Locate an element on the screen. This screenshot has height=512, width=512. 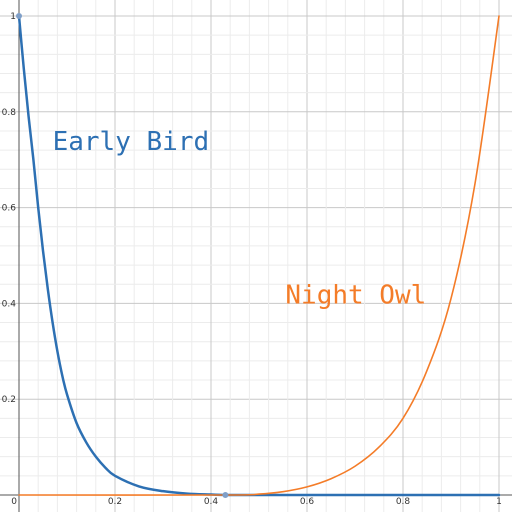
annotation-label: Early Bird is located at coordinates (131, 142).